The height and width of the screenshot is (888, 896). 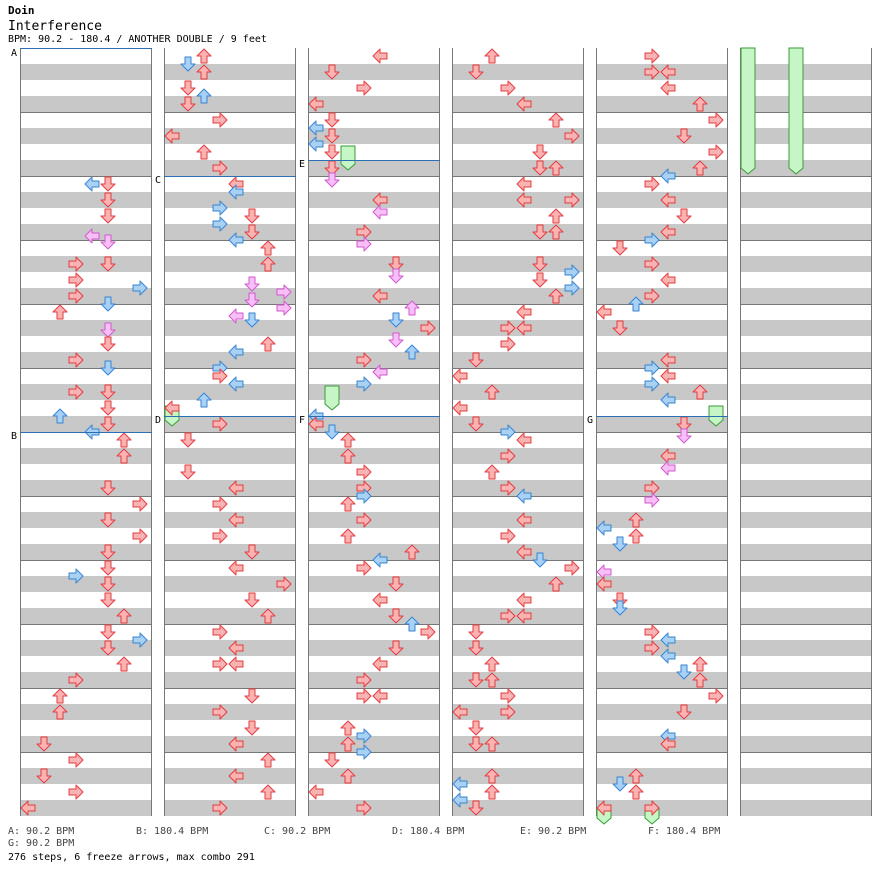 I want to click on song-title: Interference, so click(x=55, y=26).